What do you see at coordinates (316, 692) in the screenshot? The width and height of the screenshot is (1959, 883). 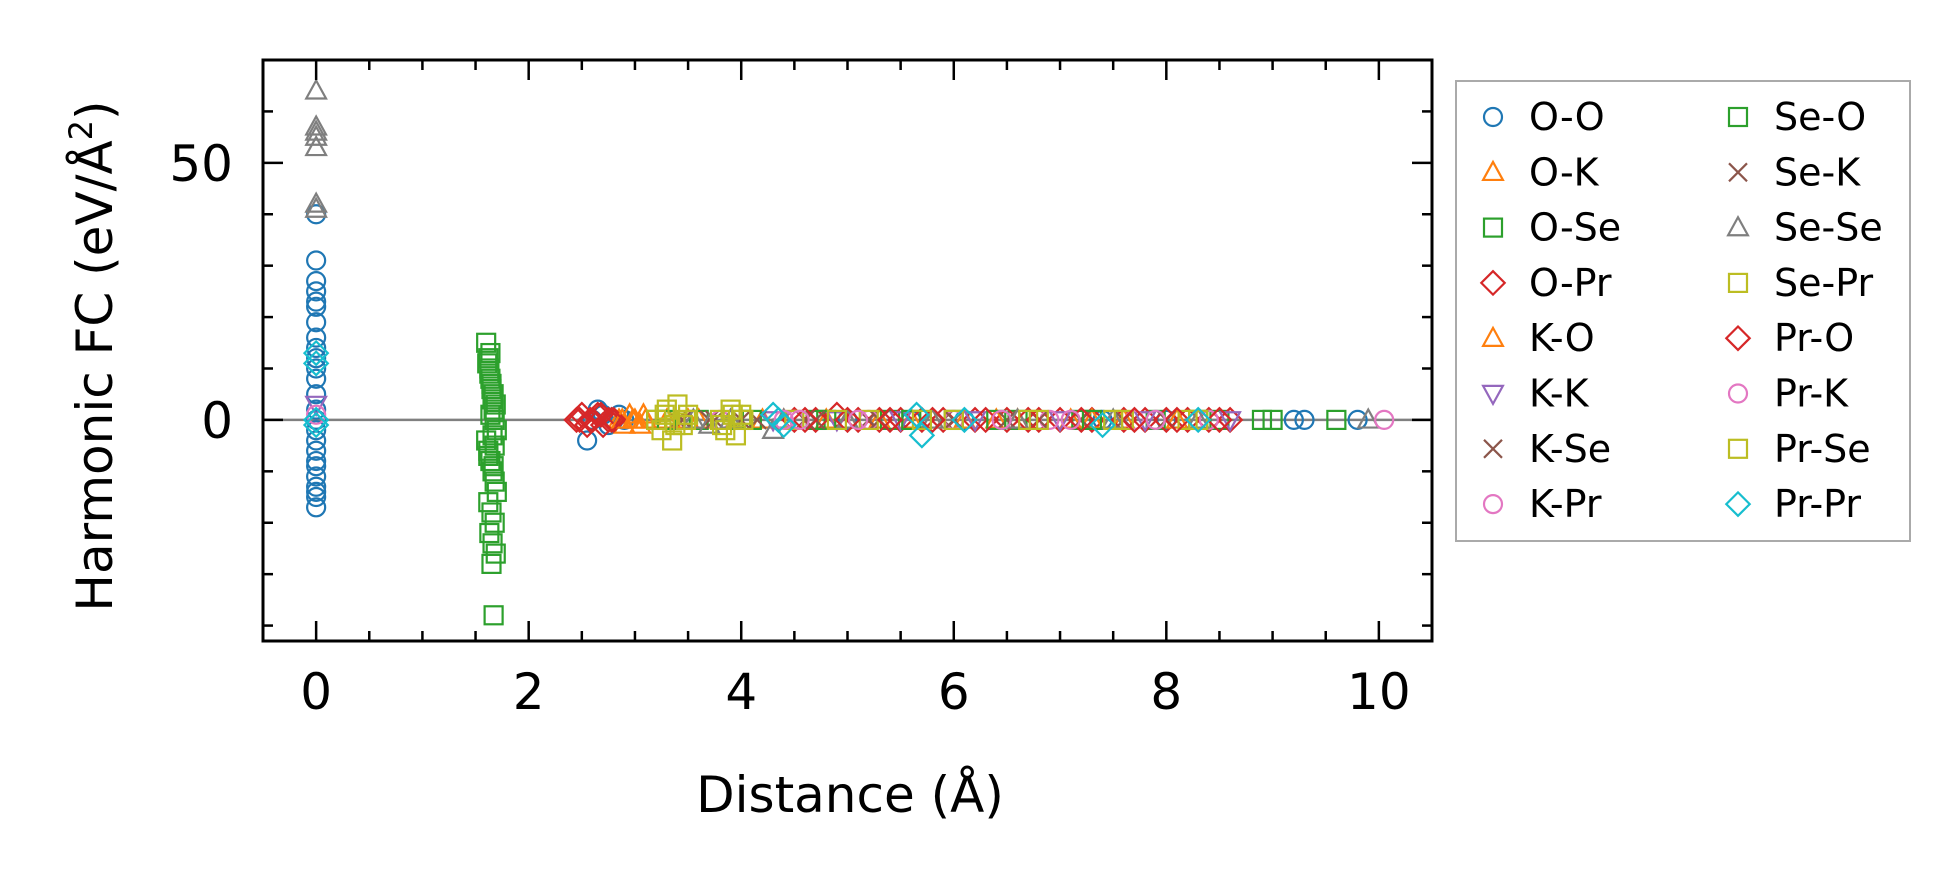 I see `x-tick-label: 0` at bounding box center [316, 692].